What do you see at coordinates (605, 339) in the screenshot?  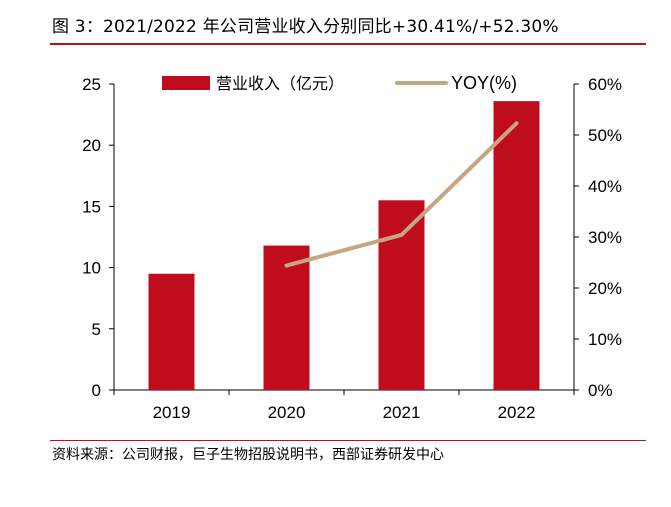 I see `right-axis-tick-label: 10%` at bounding box center [605, 339].